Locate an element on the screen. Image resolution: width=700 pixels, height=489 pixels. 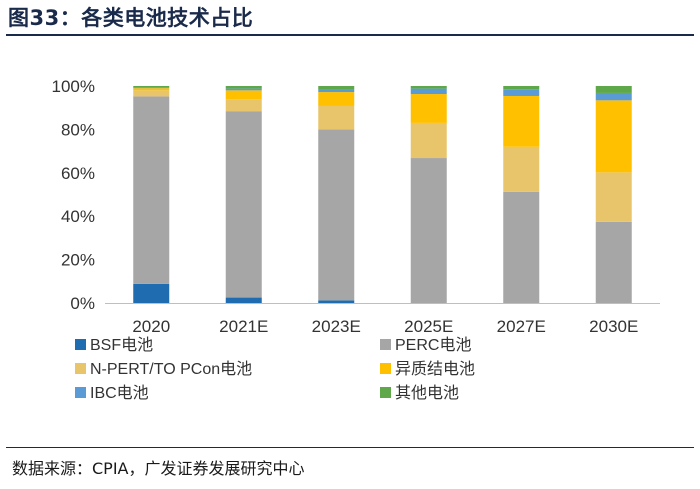
y-tick-label: 0% is located at coordinates (82, 303).